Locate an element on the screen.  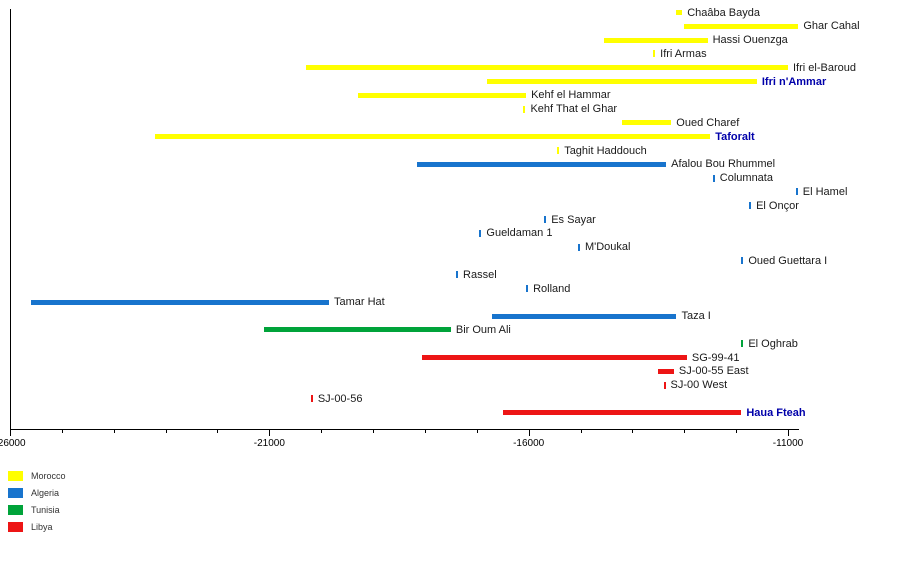
site-label: Columnata is located at coordinates (746, 178).